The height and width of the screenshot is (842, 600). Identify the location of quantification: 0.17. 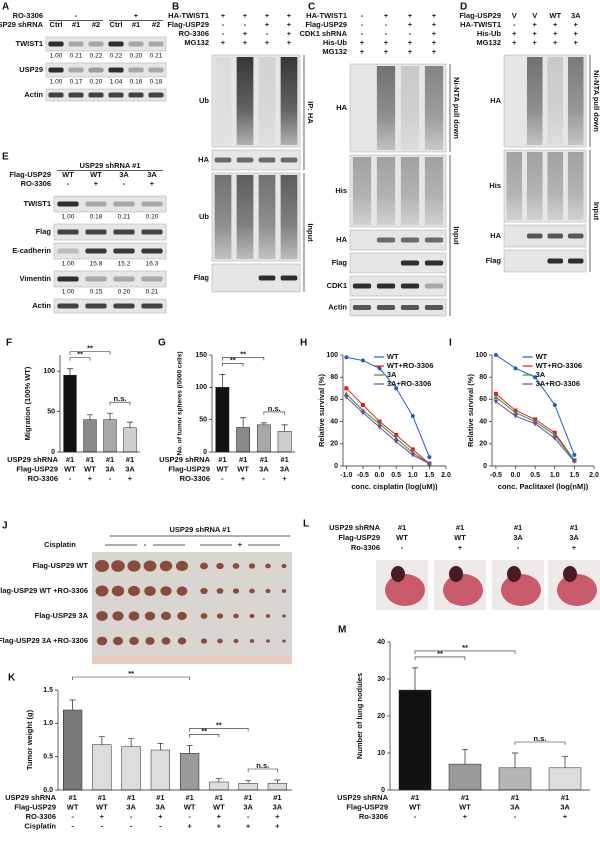
(76, 82).